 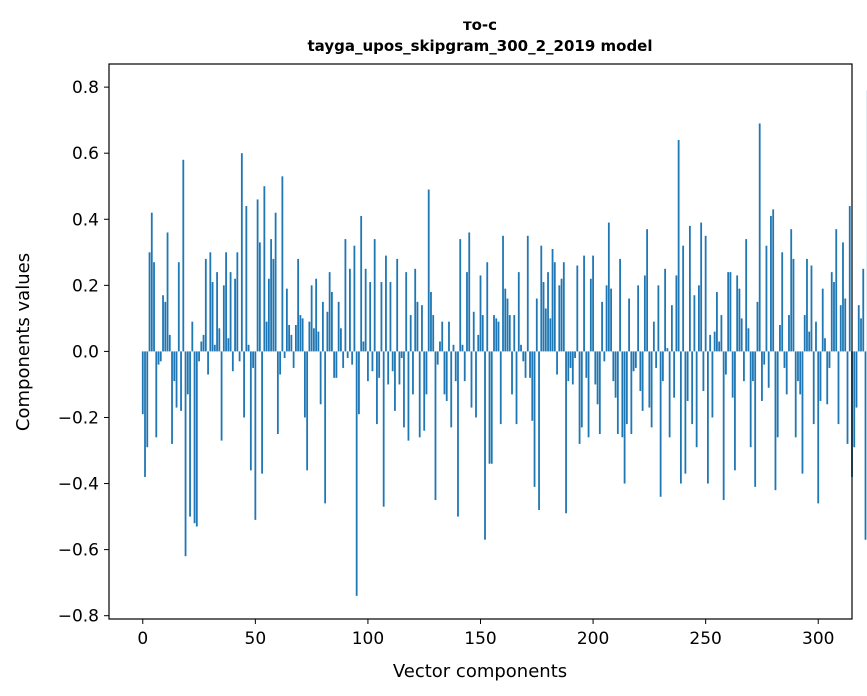 I want to click on y-tick-label: 0.2, so click(x=85, y=286).